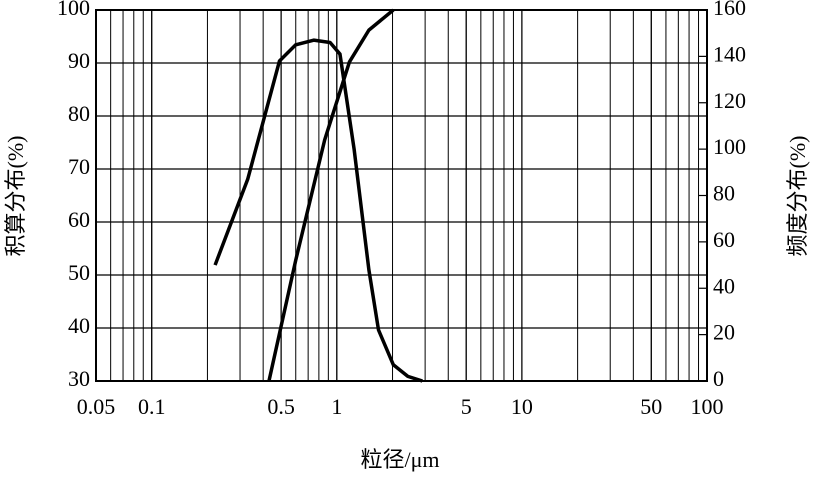 This screenshot has width=818, height=478. Describe the element at coordinates (281, 406) in the screenshot. I see `x-tick-label: 0.5` at that location.